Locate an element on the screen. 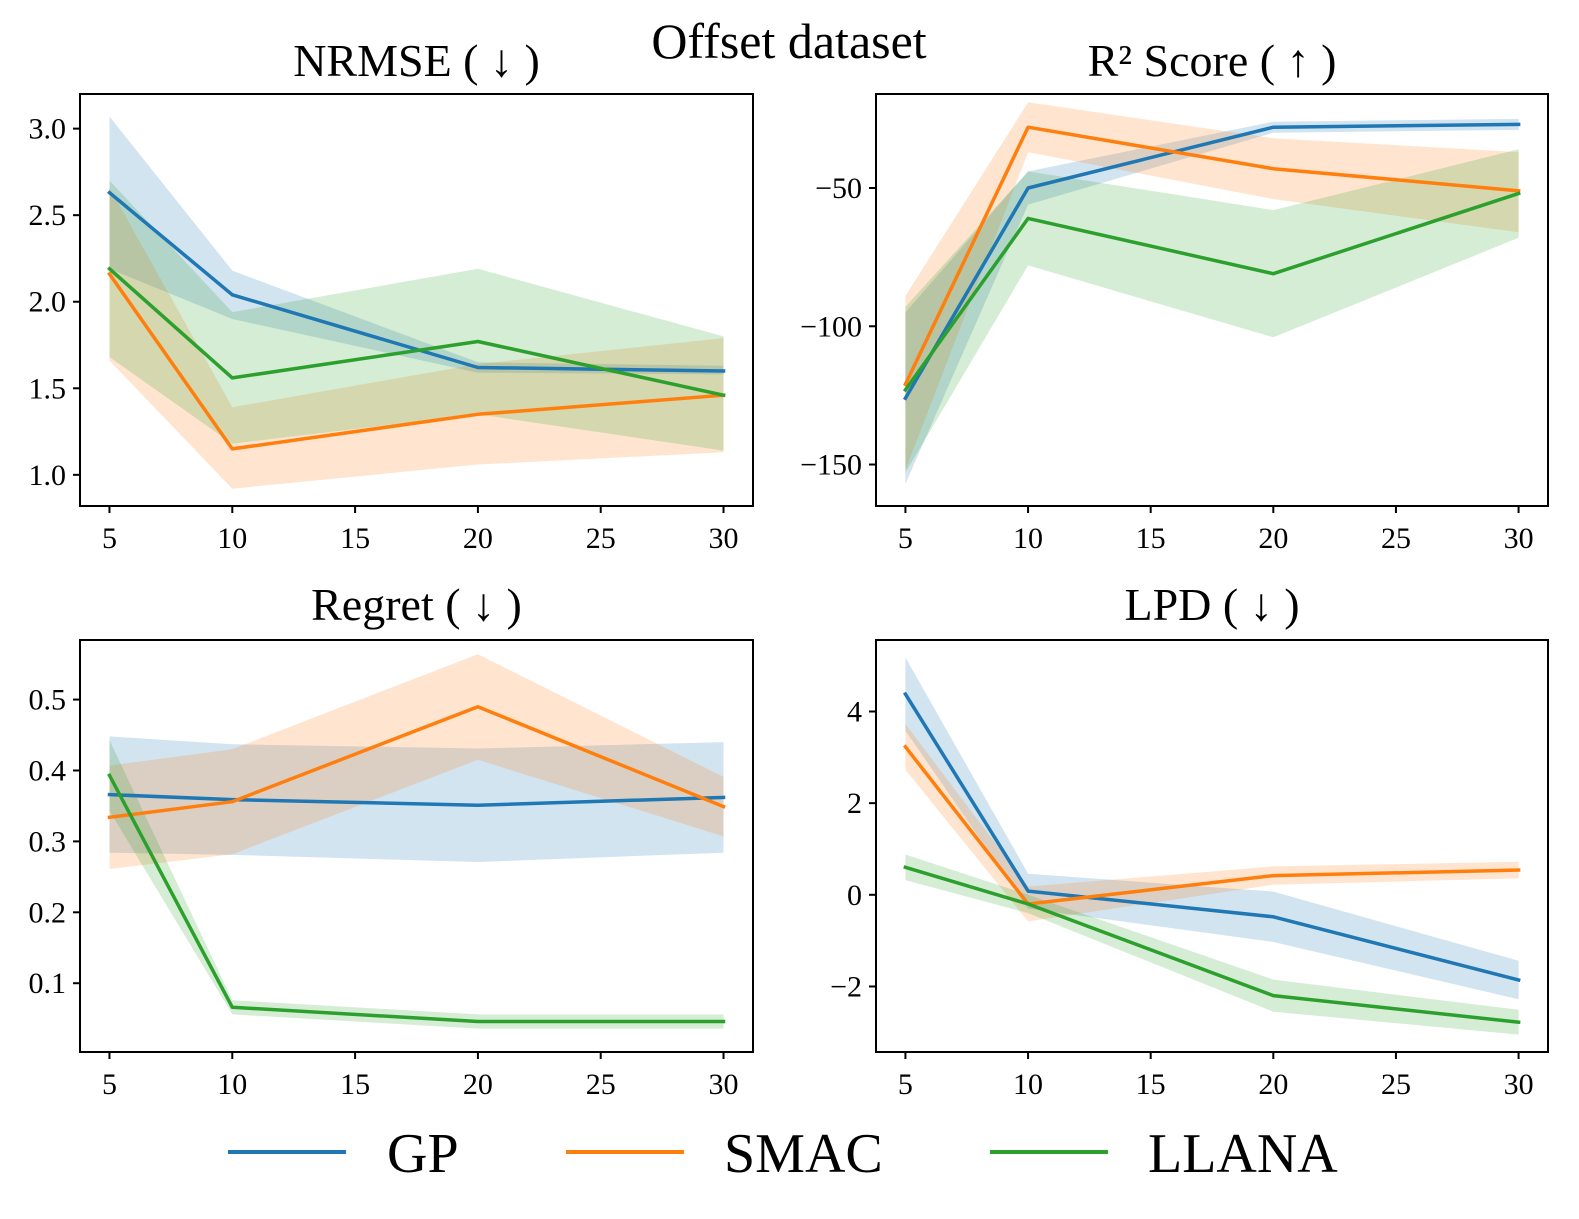 The height and width of the screenshot is (1219, 1579). legend-item-llana: LLANA is located at coordinates (1164, 1154).